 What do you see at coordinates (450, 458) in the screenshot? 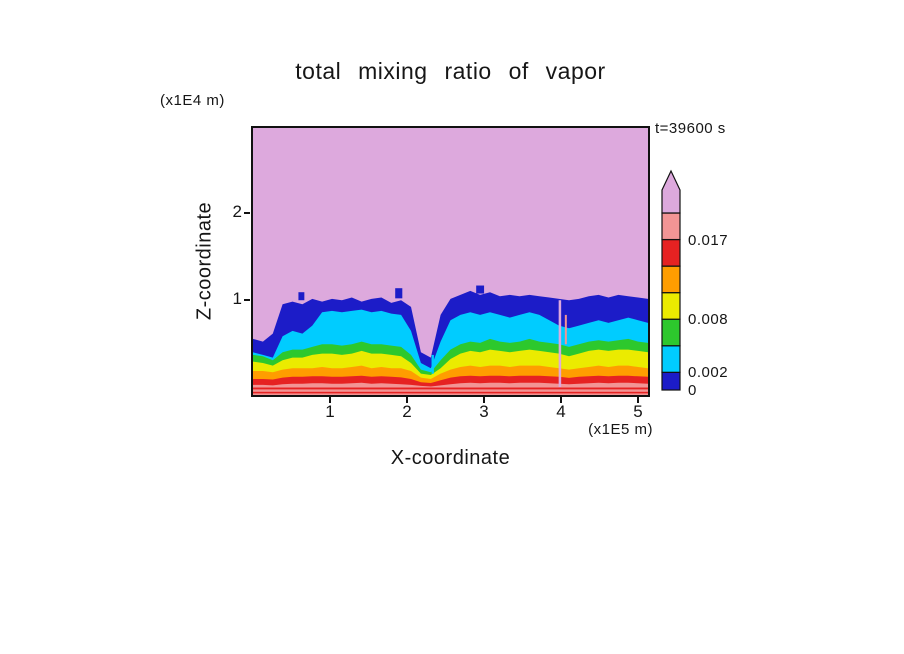
I see `x-axis-title: X-coordinate` at bounding box center [450, 458].